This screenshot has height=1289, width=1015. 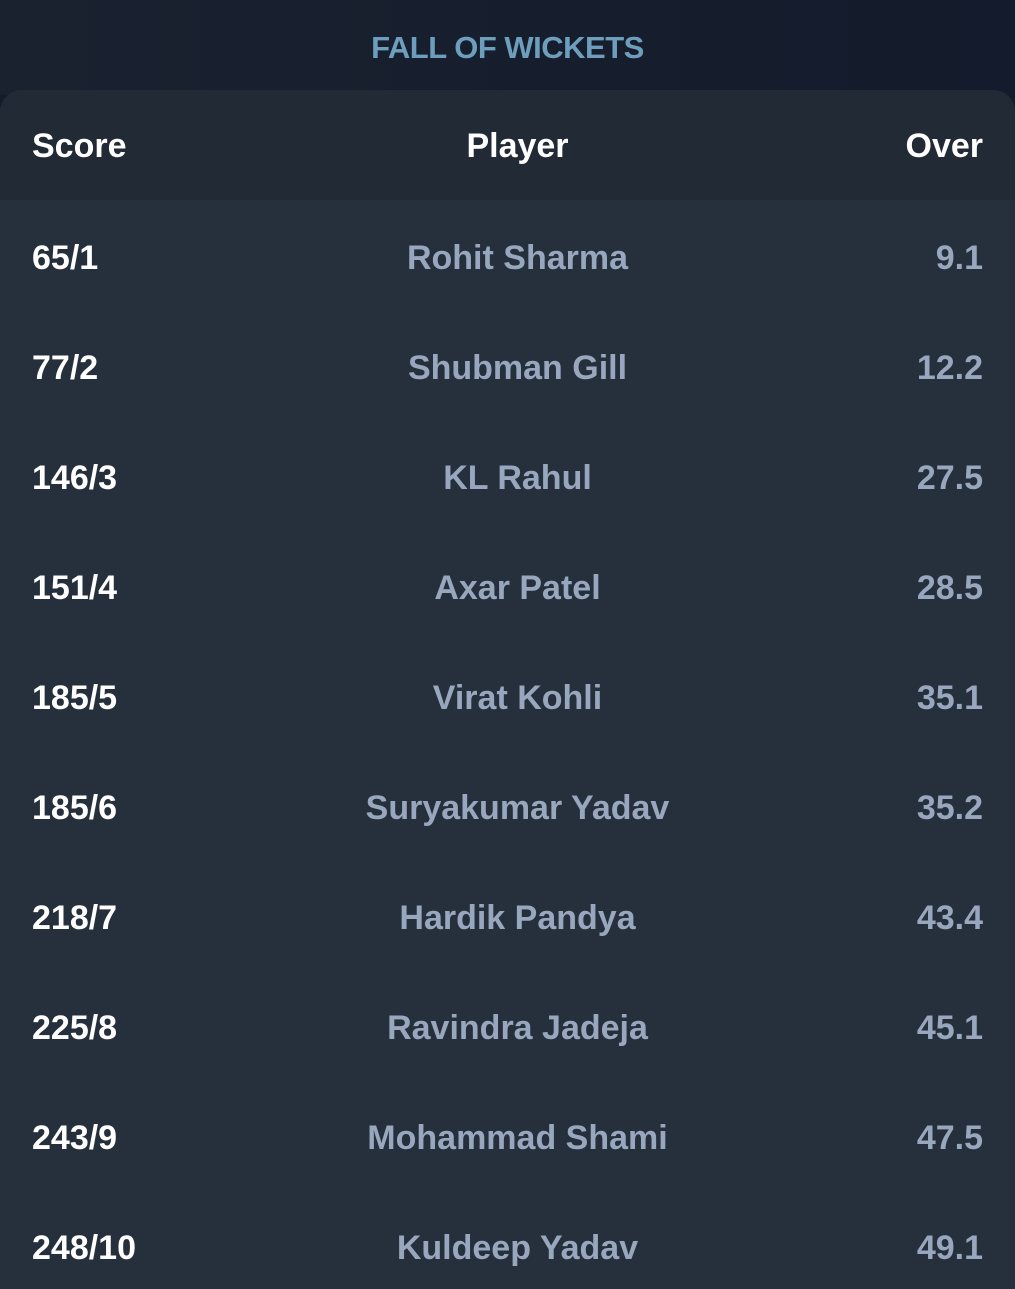 I want to click on row-player: Shubman Gill, so click(x=517, y=368).